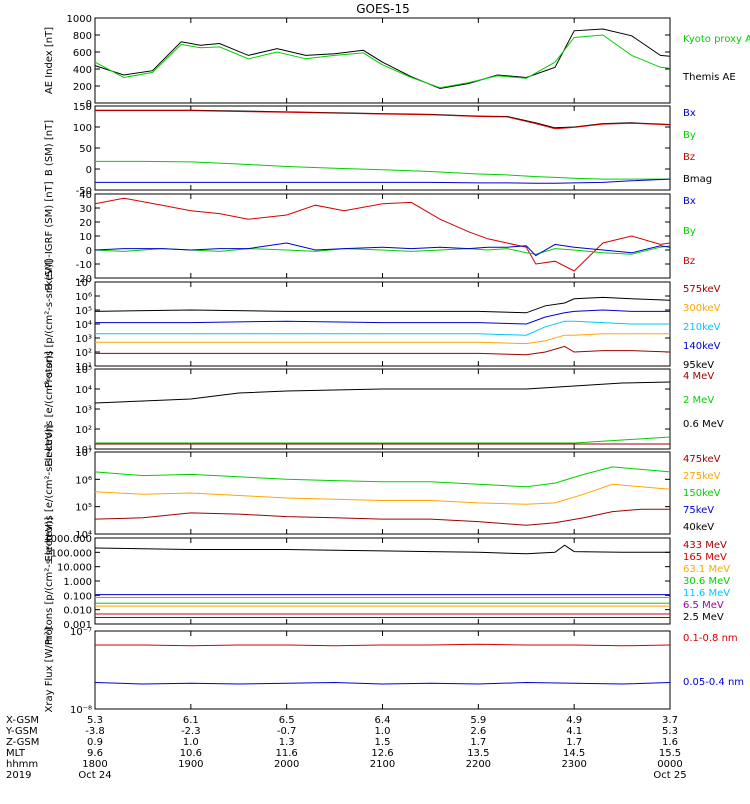 The width and height of the screenshot is (750, 804). Describe the element at coordinates (18, 775) in the screenshot. I see `footer-row-label: 2019` at that location.